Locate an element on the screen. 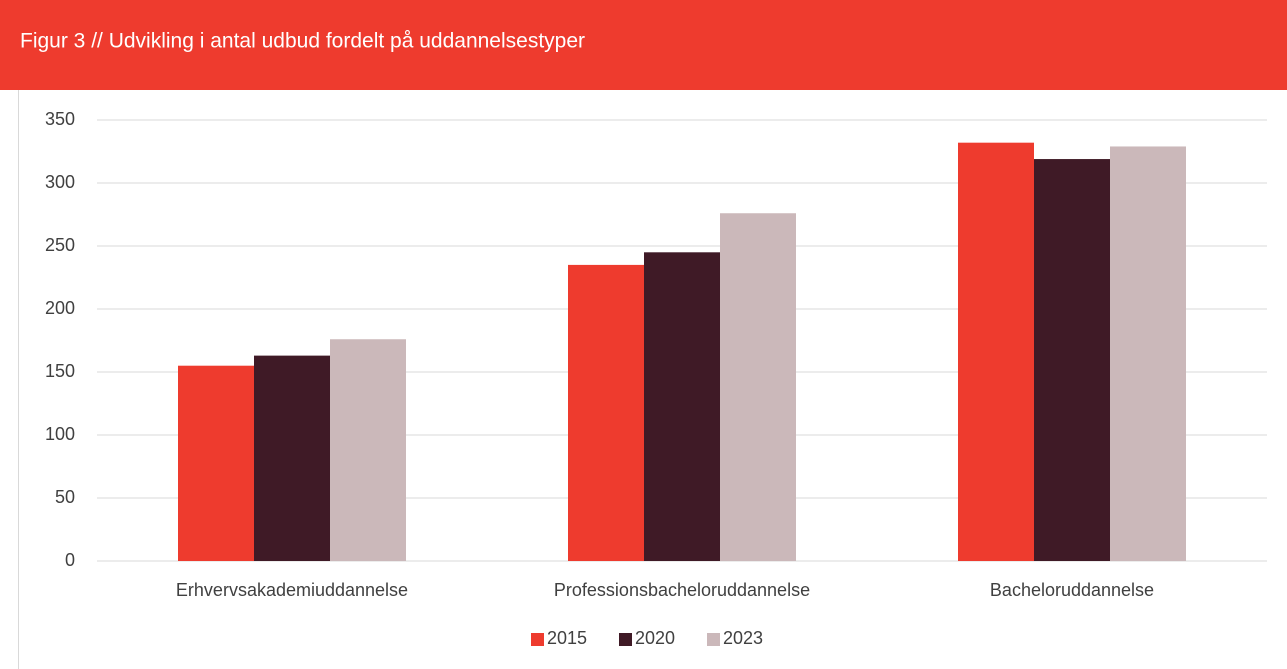 The image size is (1287, 669). y-tick-label: 250 is located at coordinates (60, 245).